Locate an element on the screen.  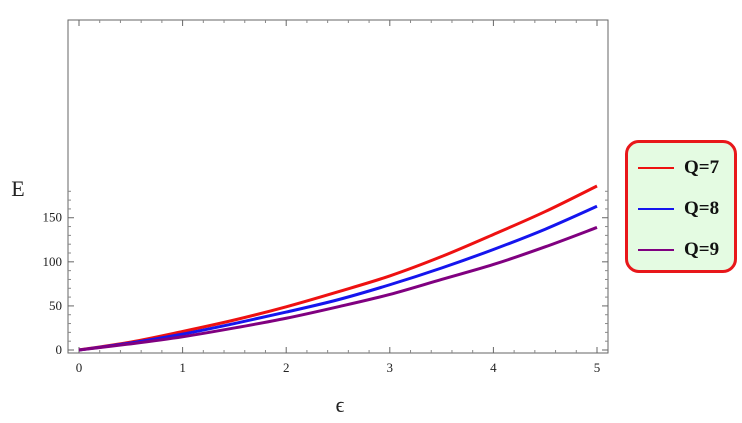
x-tick-label: 0 is located at coordinates (79, 367).